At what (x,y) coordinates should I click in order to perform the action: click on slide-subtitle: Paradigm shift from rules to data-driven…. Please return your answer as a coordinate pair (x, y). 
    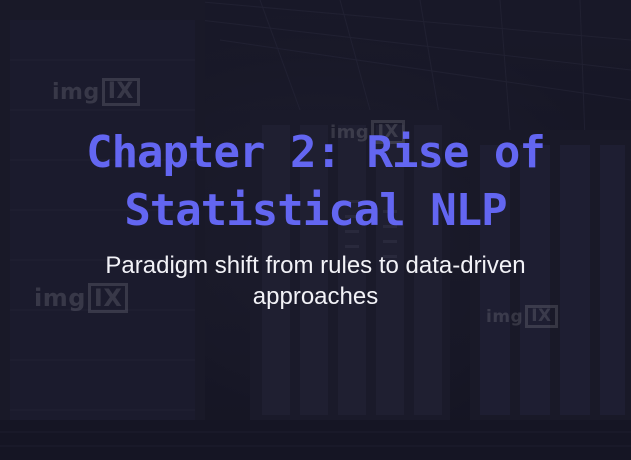
    Looking at the image, I should click on (315, 281).